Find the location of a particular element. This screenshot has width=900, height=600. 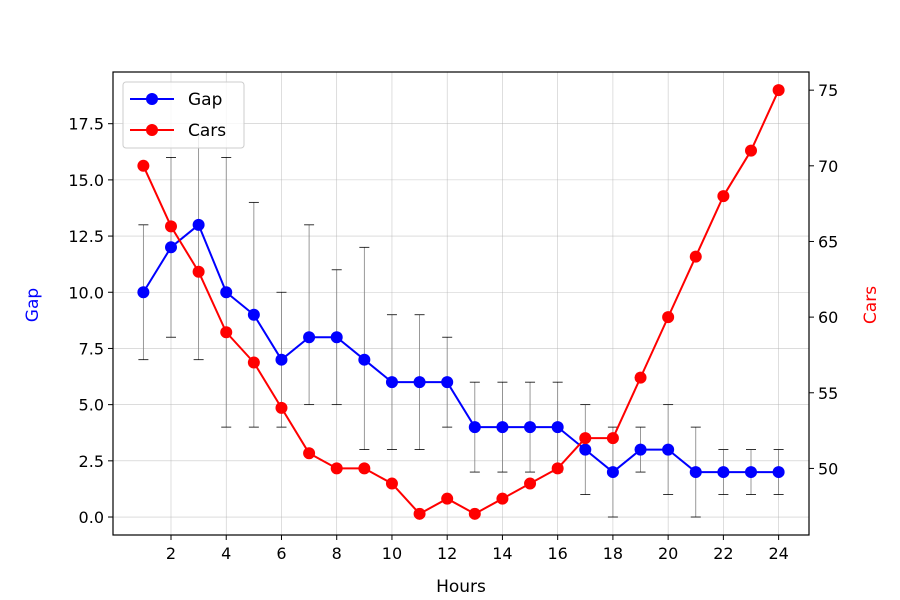

x-tick-label: 2 is located at coordinates (171, 553).